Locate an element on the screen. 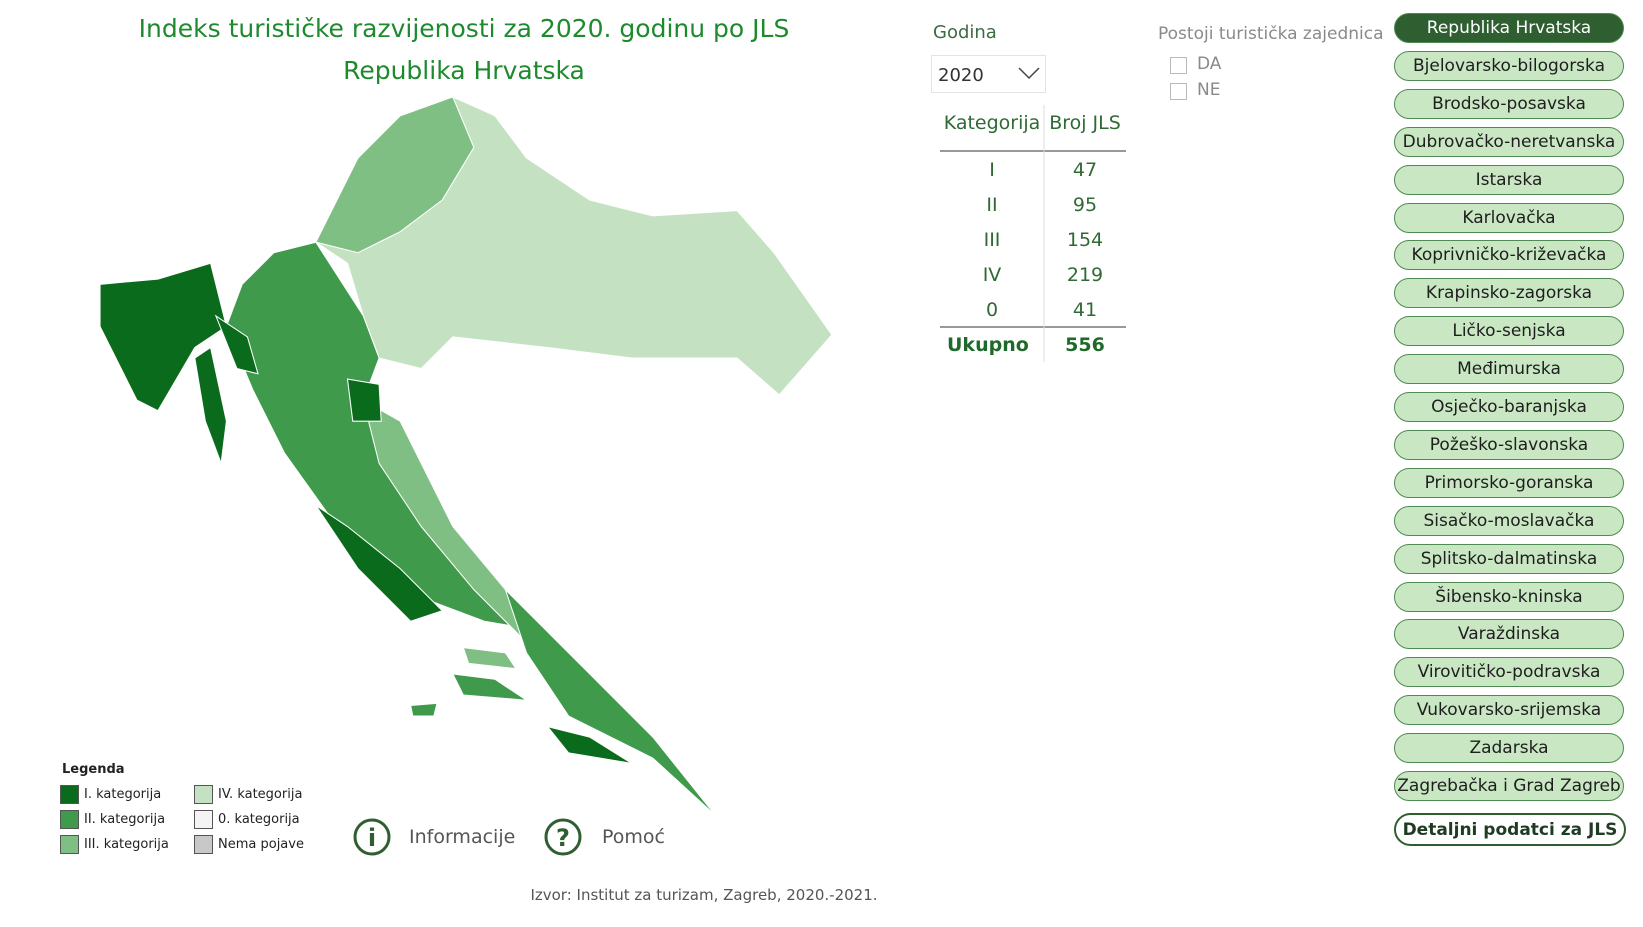 The width and height of the screenshot is (1643, 927). checkbox-label: NE is located at coordinates (1209, 90).